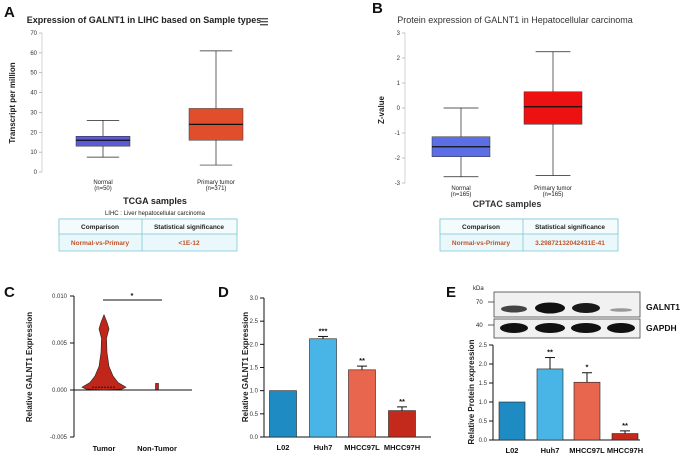 This screenshot has width=685, height=455. I want to click on blot-label-gapdh: GAPDH, so click(661, 328).